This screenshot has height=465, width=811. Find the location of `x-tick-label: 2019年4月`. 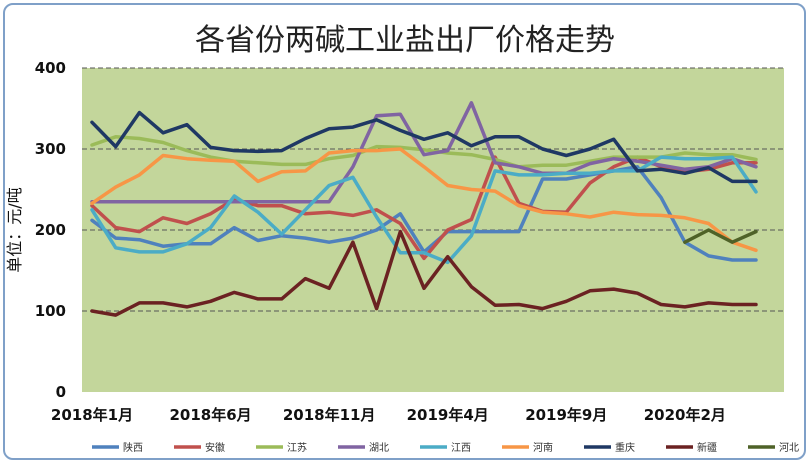

x-tick-label: 2019年4月 is located at coordinates (448, 415).